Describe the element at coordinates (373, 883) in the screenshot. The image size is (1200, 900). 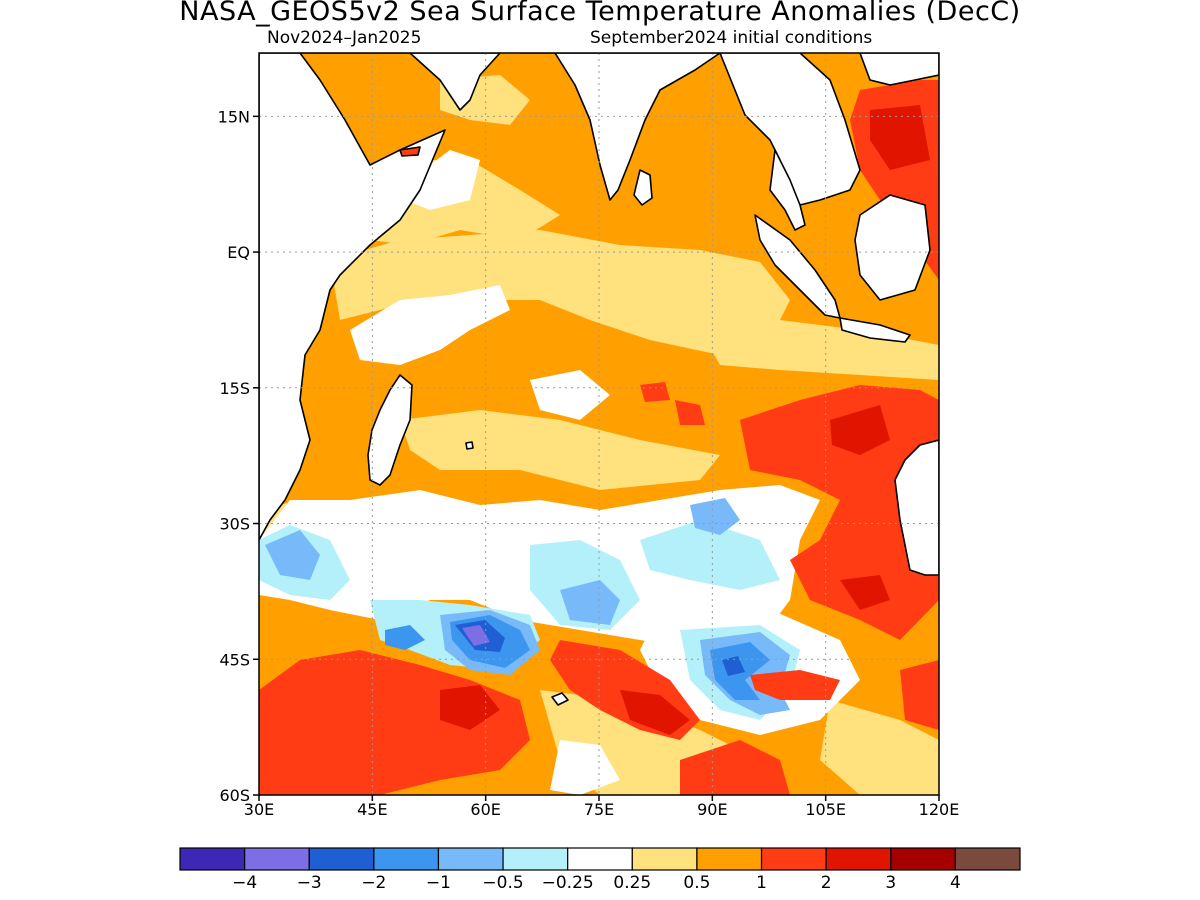
I see `legend-label: −2` at that location.